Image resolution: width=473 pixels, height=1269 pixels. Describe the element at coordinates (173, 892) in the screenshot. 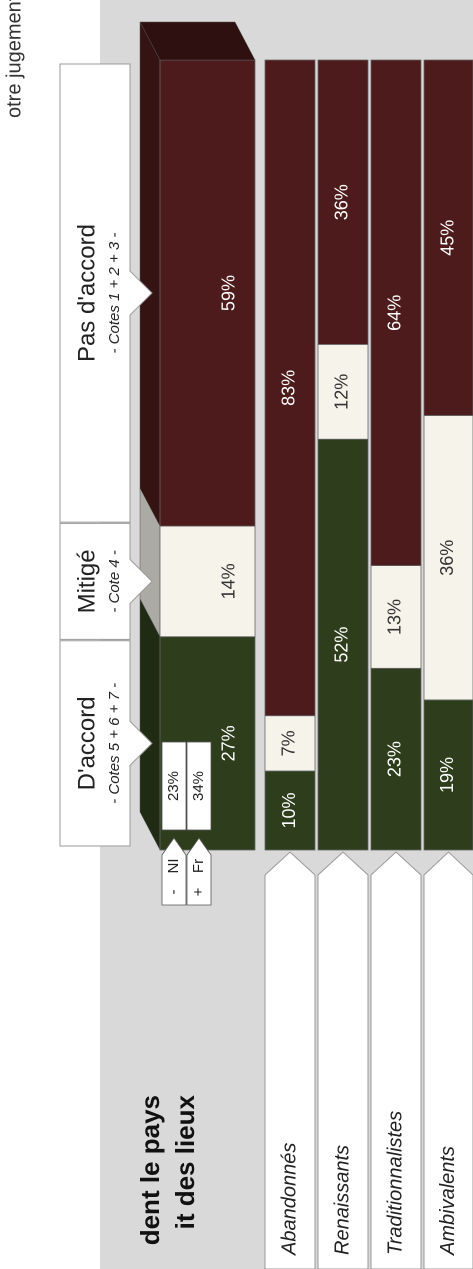

I see `subgroup-sign: -` at that location.